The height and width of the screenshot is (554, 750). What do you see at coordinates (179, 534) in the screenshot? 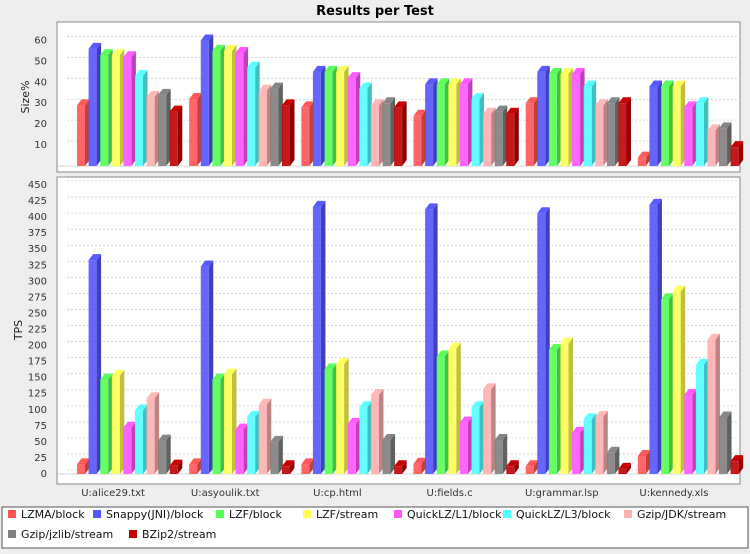
I see `legend-entry: BZip2/stream` at bounding box center [179, 534].